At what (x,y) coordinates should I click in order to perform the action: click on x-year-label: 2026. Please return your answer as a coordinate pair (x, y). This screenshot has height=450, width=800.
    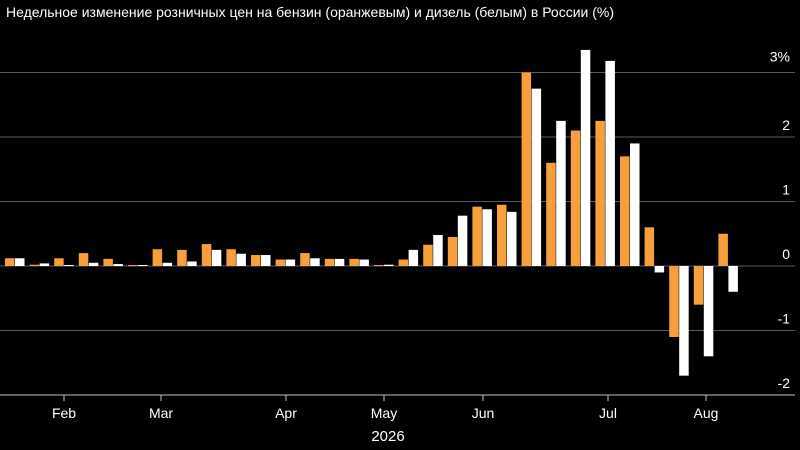
    Looking at the image, I should click on (387, 436).